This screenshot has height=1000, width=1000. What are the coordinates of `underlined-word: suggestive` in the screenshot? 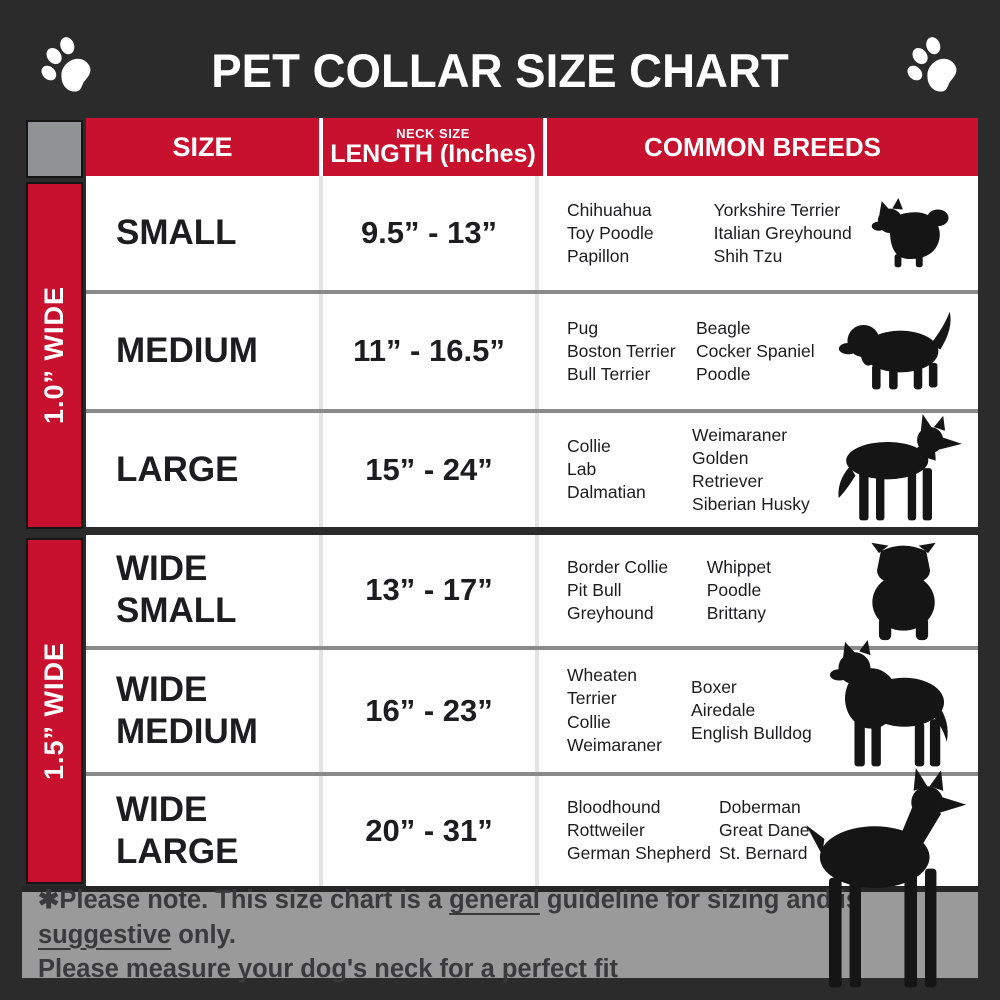 It's located at (105, 934).